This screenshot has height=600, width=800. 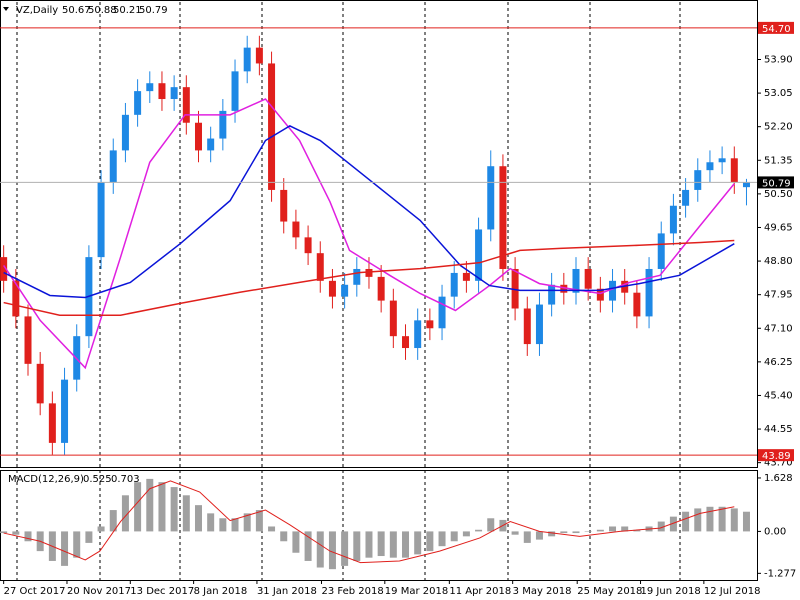 I want to click on x-tick-label: 11 Apr 2018, so click(x=480, y=591).